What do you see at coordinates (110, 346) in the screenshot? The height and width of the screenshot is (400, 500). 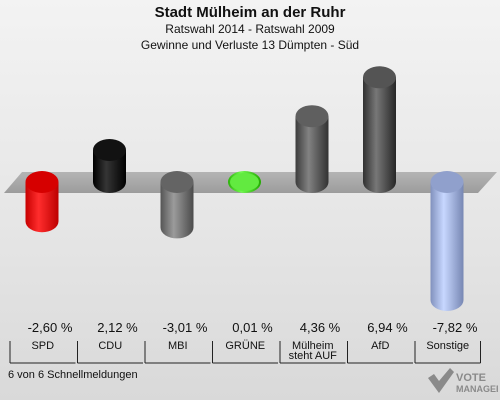 I see `category-label-2: CDU` at bounding box center [110, 346].